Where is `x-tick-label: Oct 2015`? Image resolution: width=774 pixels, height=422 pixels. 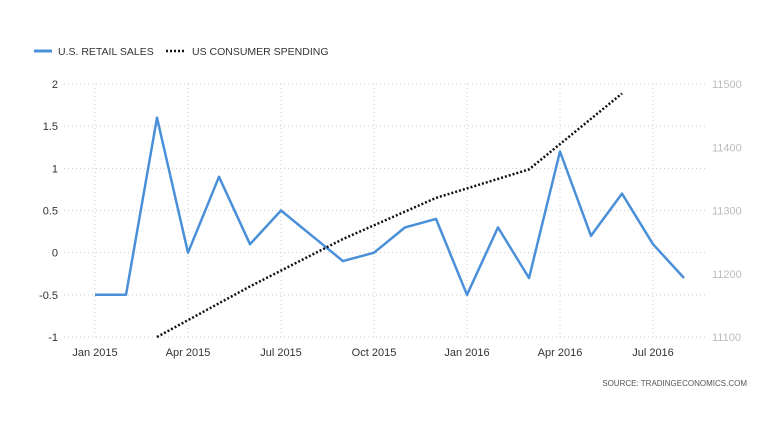
x-tick-label: Oct 2015 is located at coordinates (374, 353).